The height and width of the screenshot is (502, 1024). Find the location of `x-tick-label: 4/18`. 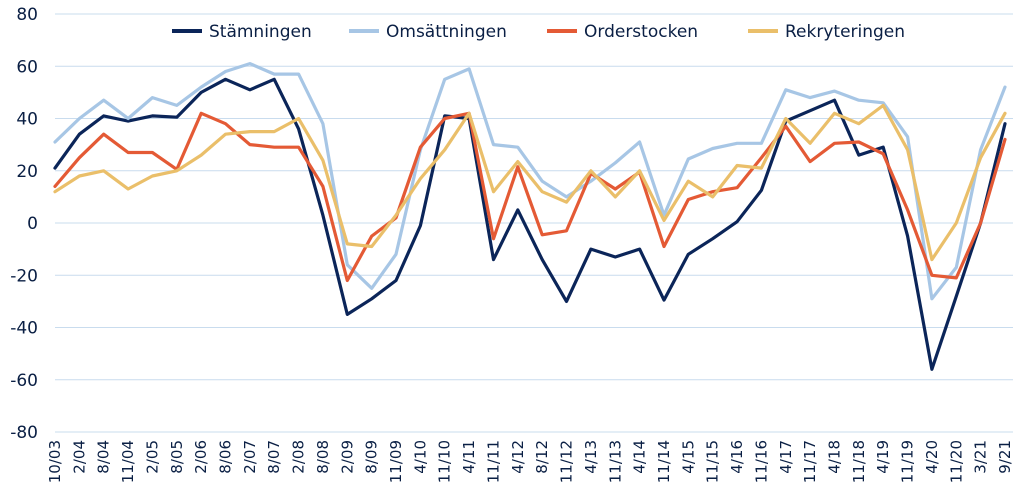

x-tick-label: 4/18 is located at coordinates (834, 457).